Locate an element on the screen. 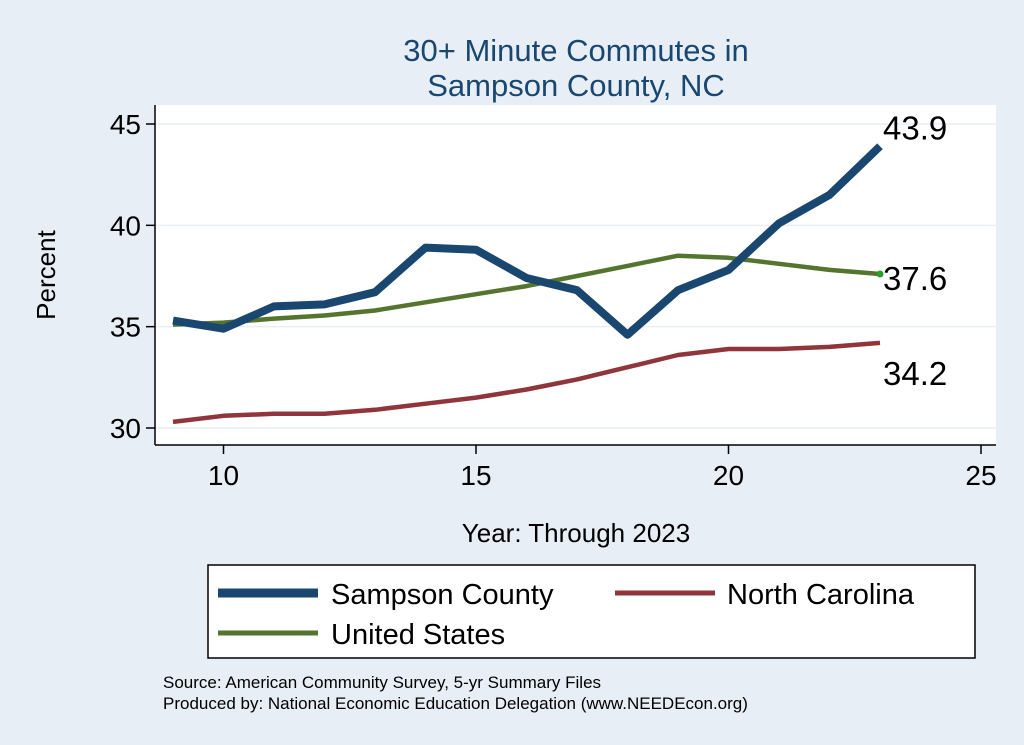  x-tick-label-20: 20 is located at coordinates (728, 475).